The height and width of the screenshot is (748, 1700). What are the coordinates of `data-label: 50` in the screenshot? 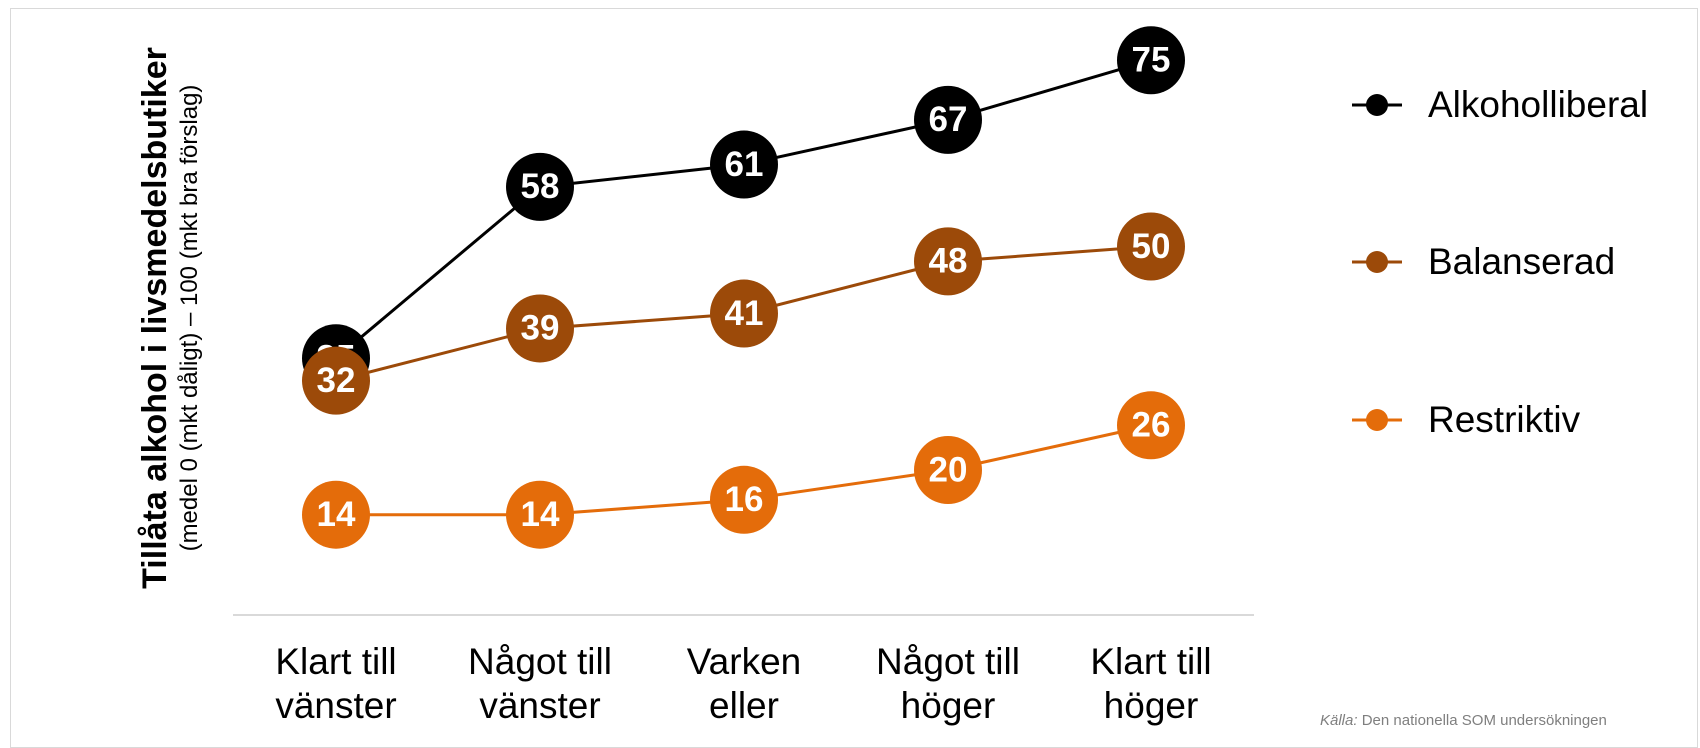 It's located at (1151, 246).